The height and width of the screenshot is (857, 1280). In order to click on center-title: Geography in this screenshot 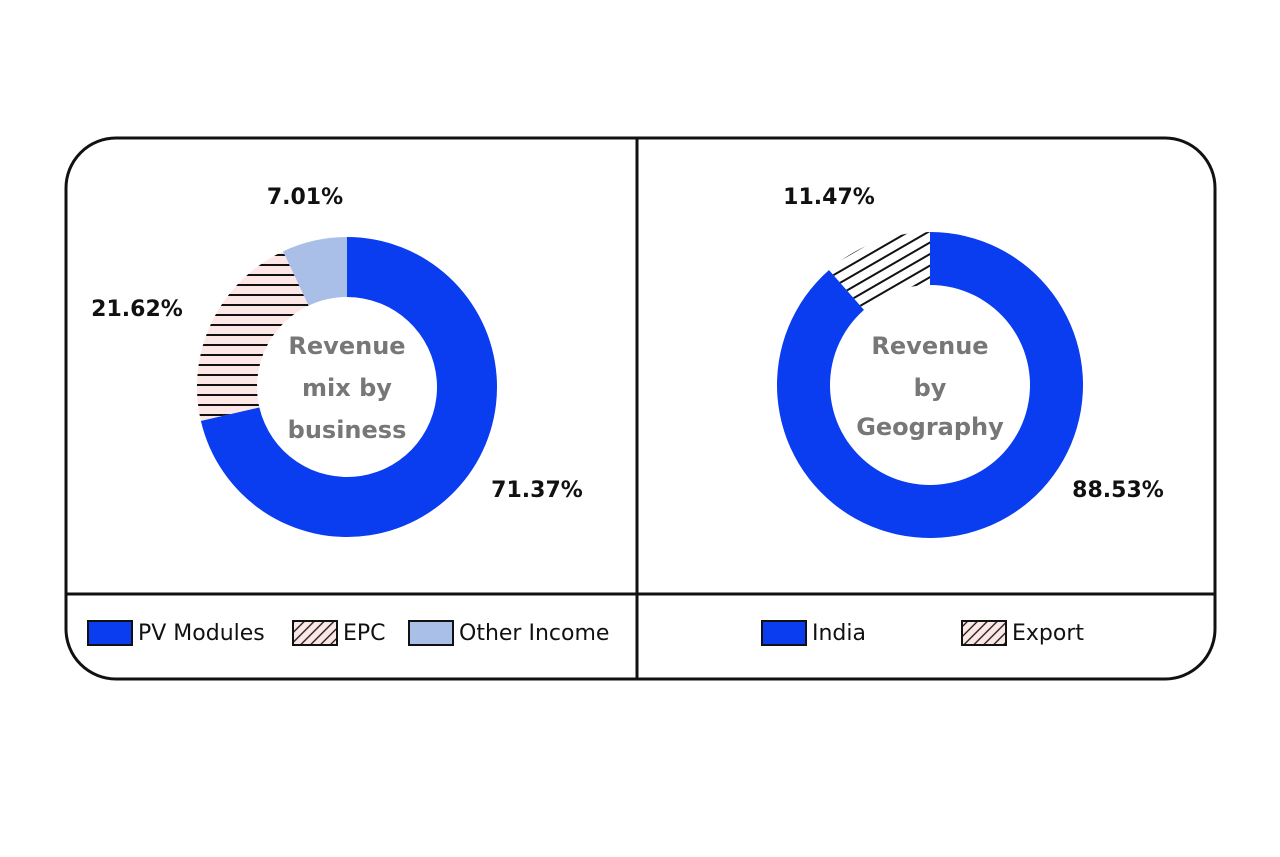, I will do `click(930, 427)`.